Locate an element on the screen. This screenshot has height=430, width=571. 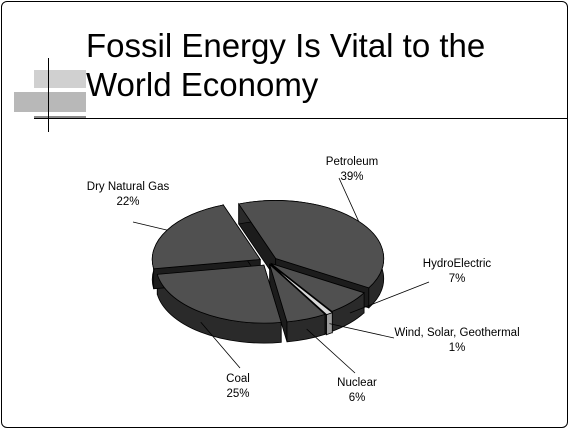
pie-label-nuclear: Nuclear is located at coordinates (357, 383).